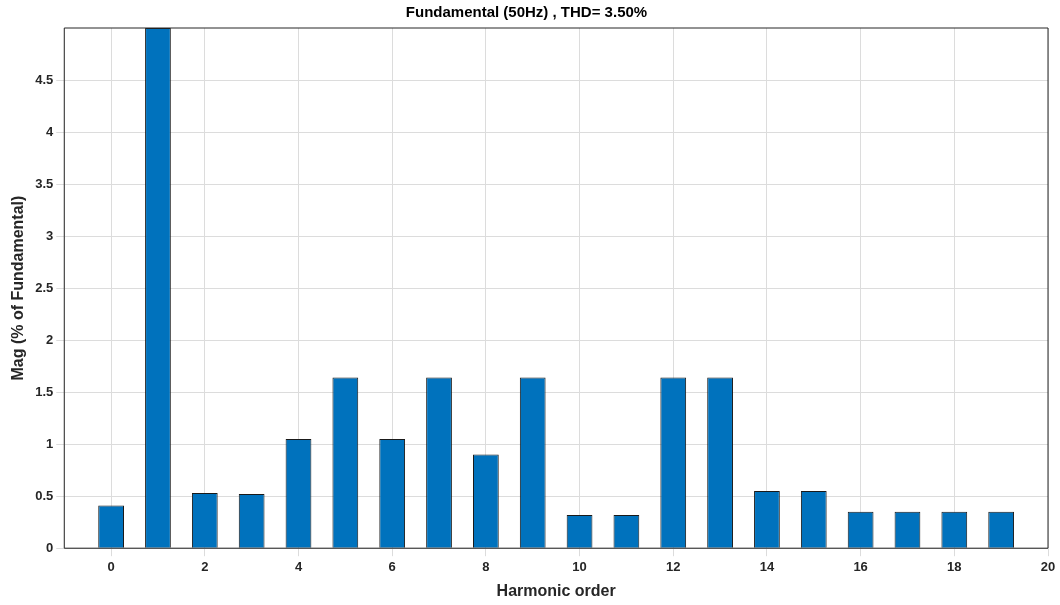  What do you see at coordinates (44, 79) in the screenshot?
I see `y-tick-label: 4.5` at bounding box center [44, 79].